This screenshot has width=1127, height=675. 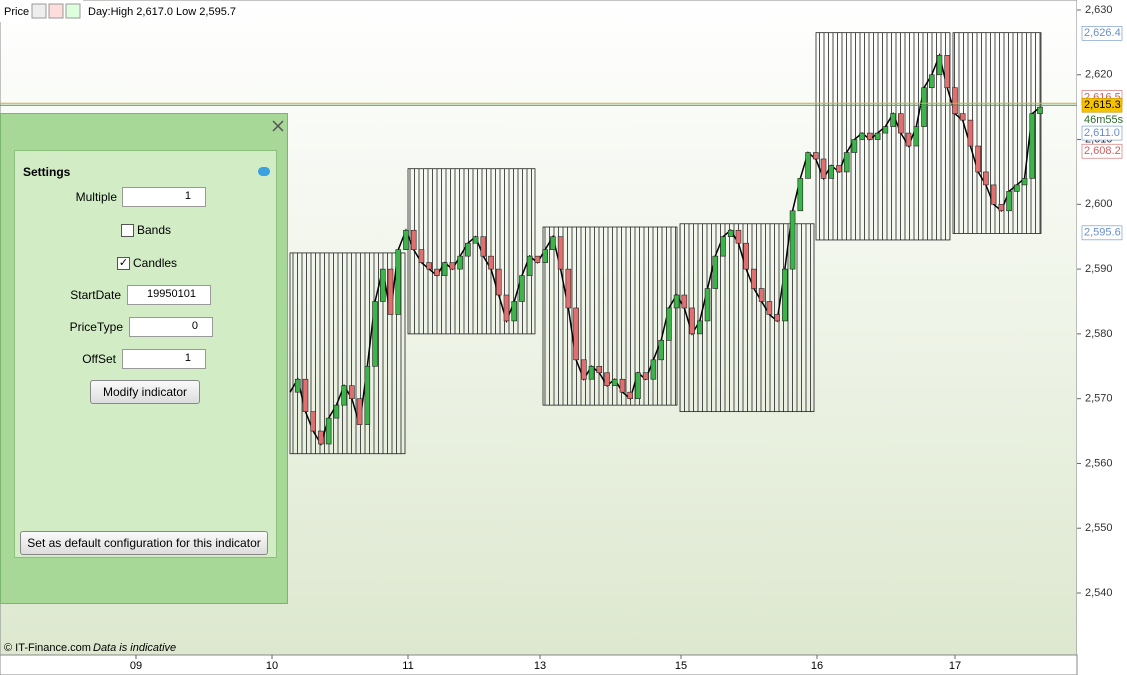 What do you see at coordinates (123, 263) in the screenshot?
I see `candles-checkbox: ✓` at bounding box center [123, 263].